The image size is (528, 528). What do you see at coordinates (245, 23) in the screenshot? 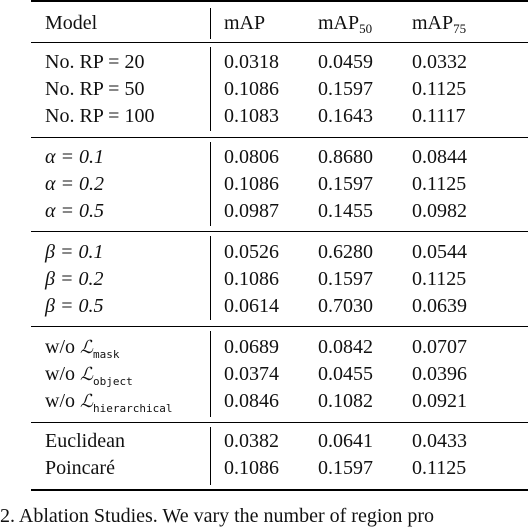
I see `header-map: mAP` at bounding box center [245, 23].